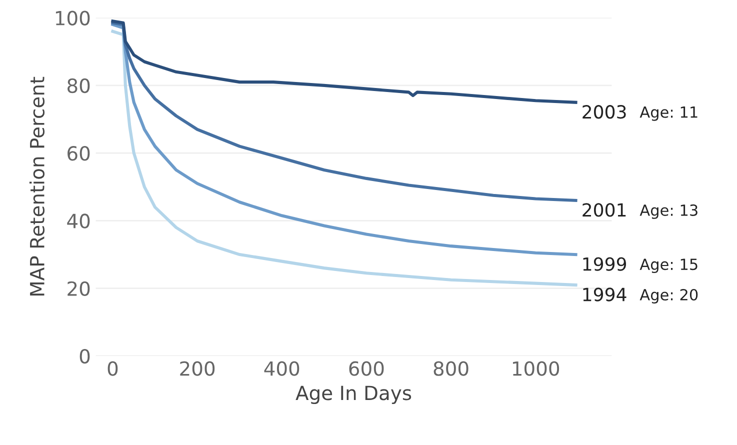  What do you see at coordinates (604, 112) in the screenshot?
I see `series-label: 2003` at bounding box center [604, 112].